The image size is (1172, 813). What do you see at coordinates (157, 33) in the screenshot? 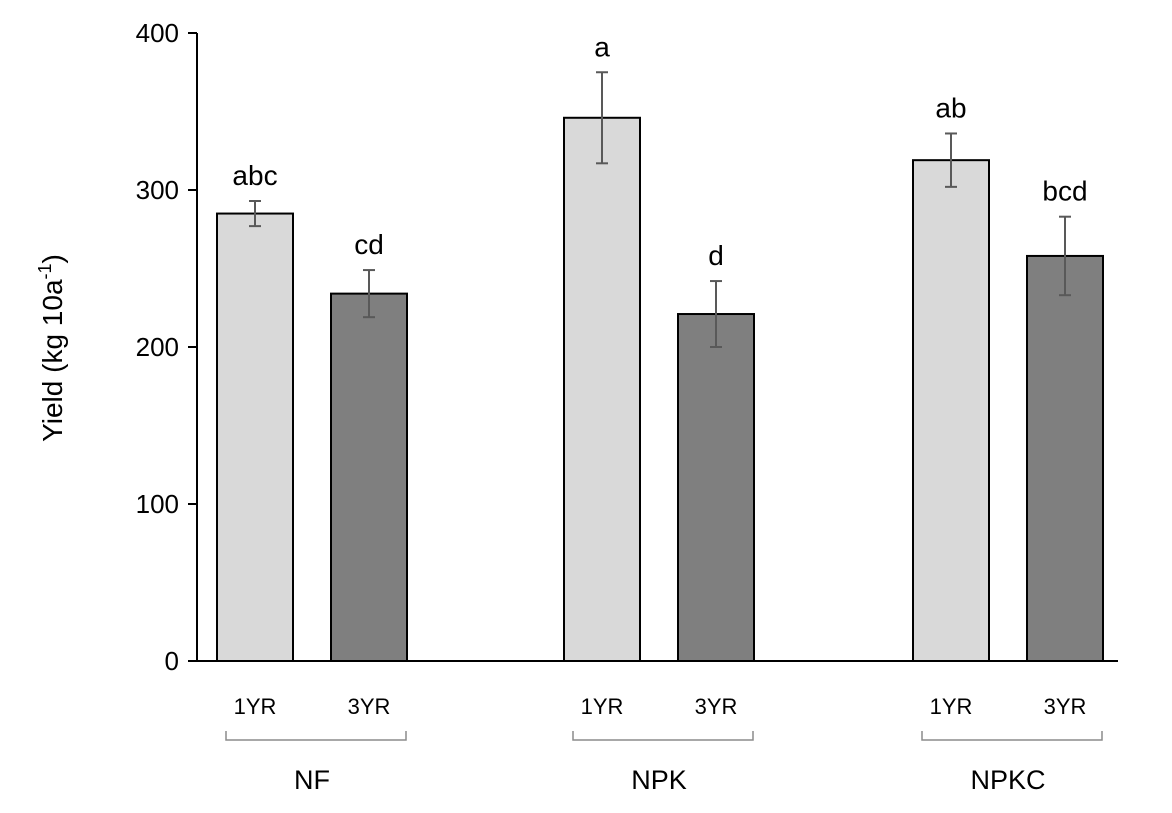
I see `y-tick-label: 400` at bounding box center [157, 33].